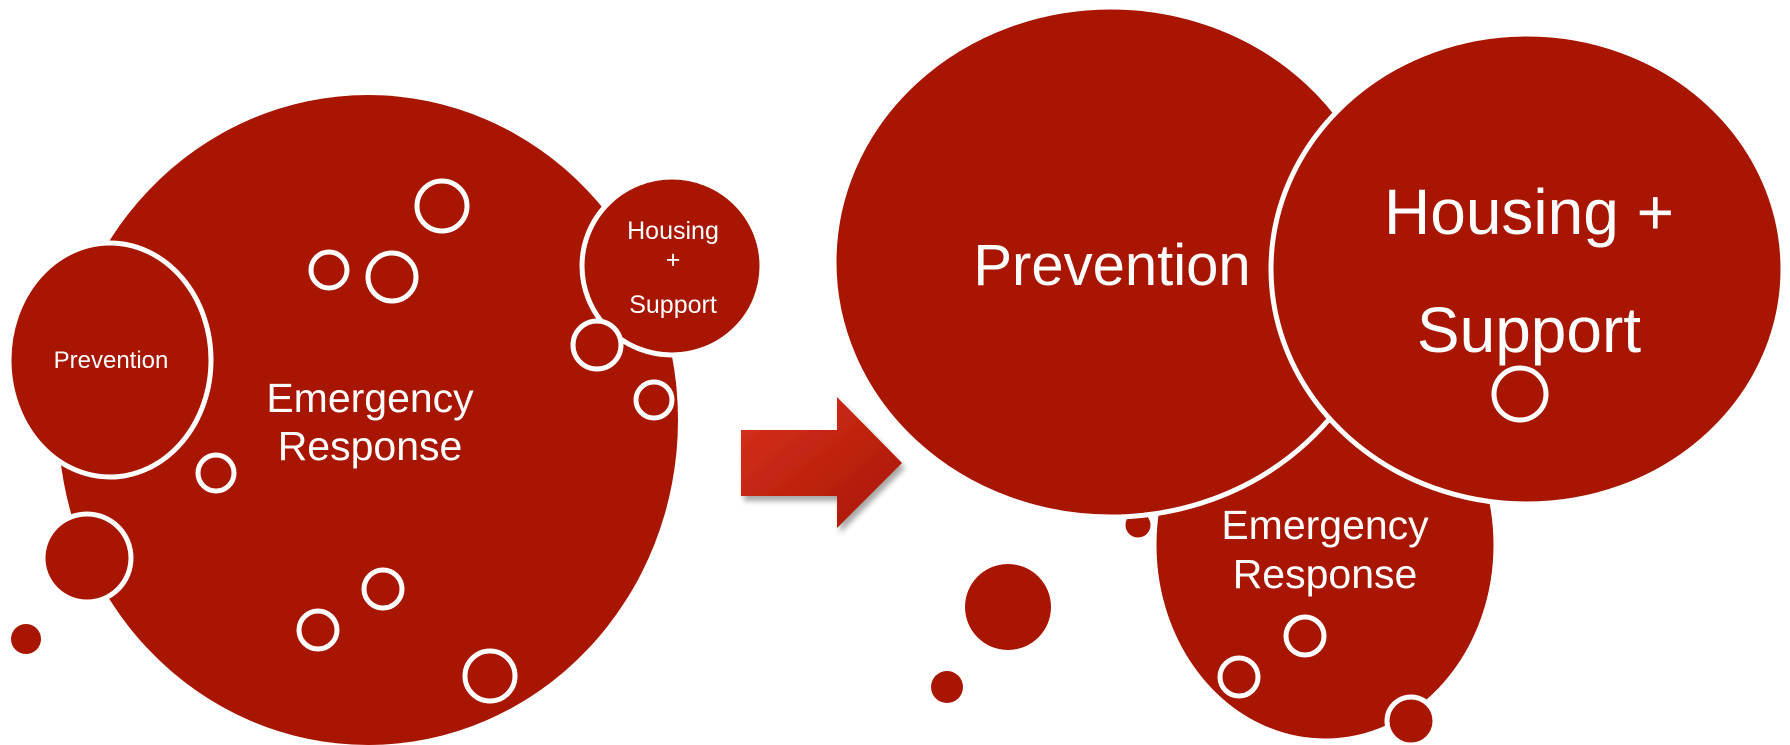 The image size is (1790, 745). Describe the element at coordinates (1529, 330) in the screenshot. I see `housing-support-label-line2: Support` at that location.